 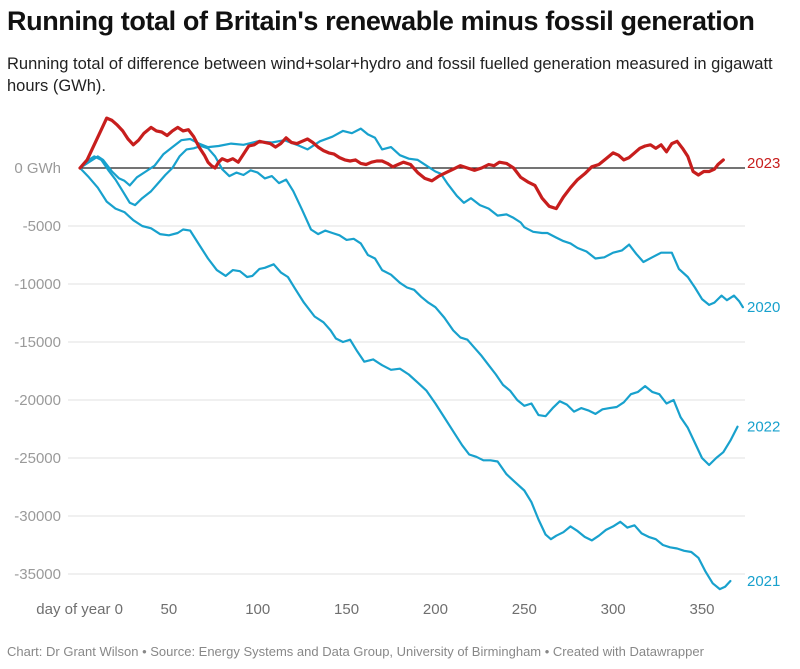 I want to click on y-tick-label: -20000, so click(x=37, y=400).